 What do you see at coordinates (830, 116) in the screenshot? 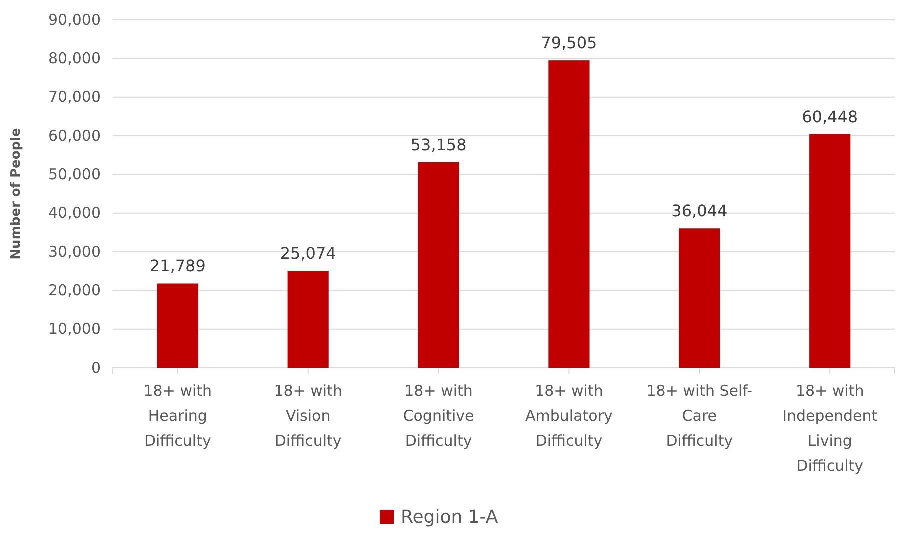
I see `data-label: 60,448` at bounding box center [830, 116].